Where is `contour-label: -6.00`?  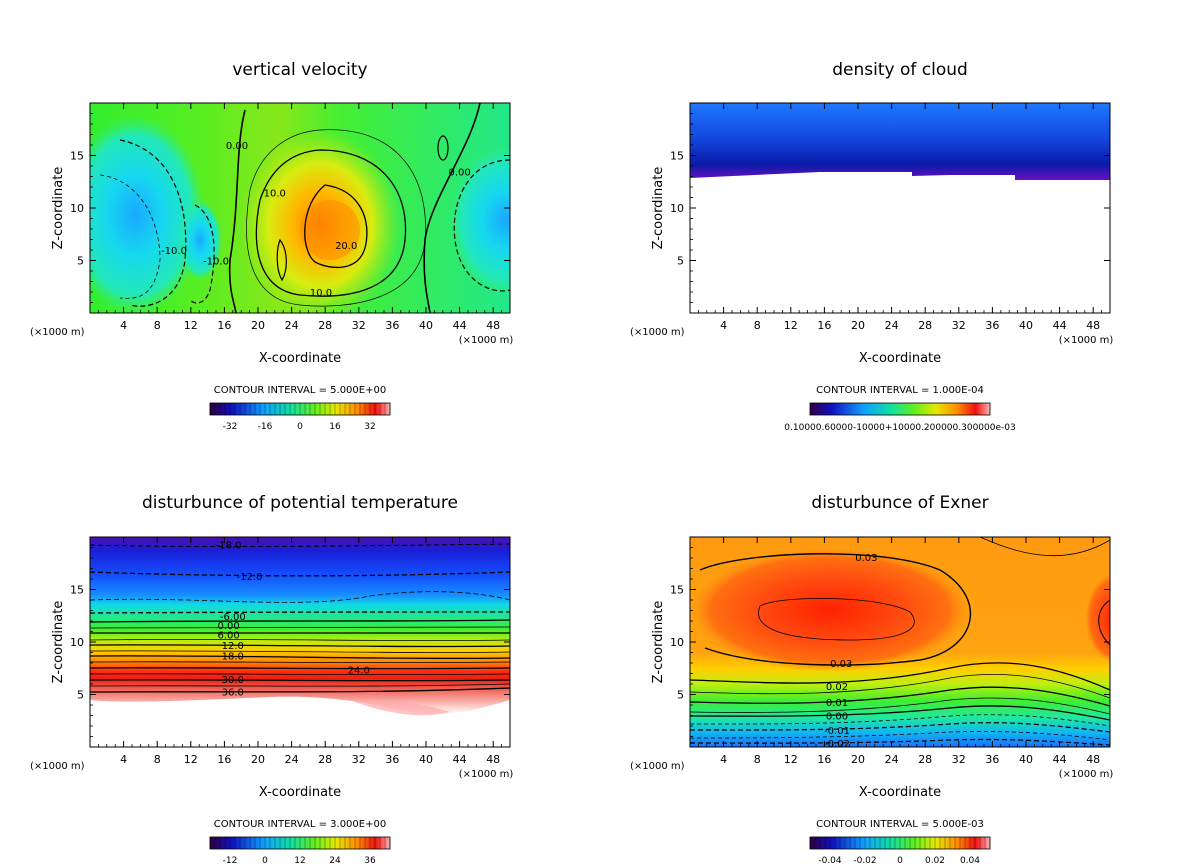 contour-label: -6.00 is located at coordinates (233, 617).